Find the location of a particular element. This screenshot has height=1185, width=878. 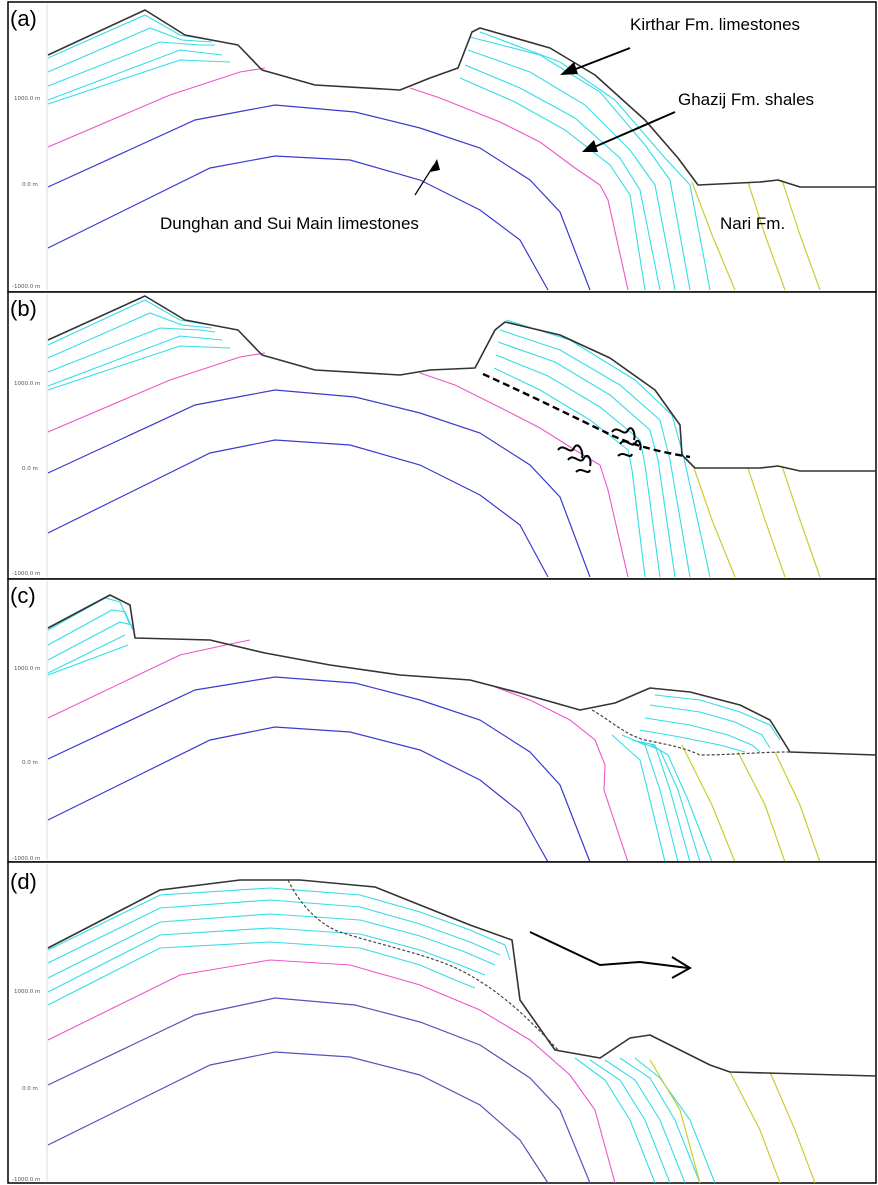

kirthar-label: Kirthar Fm. limestones is located at coordinates (715, 24).